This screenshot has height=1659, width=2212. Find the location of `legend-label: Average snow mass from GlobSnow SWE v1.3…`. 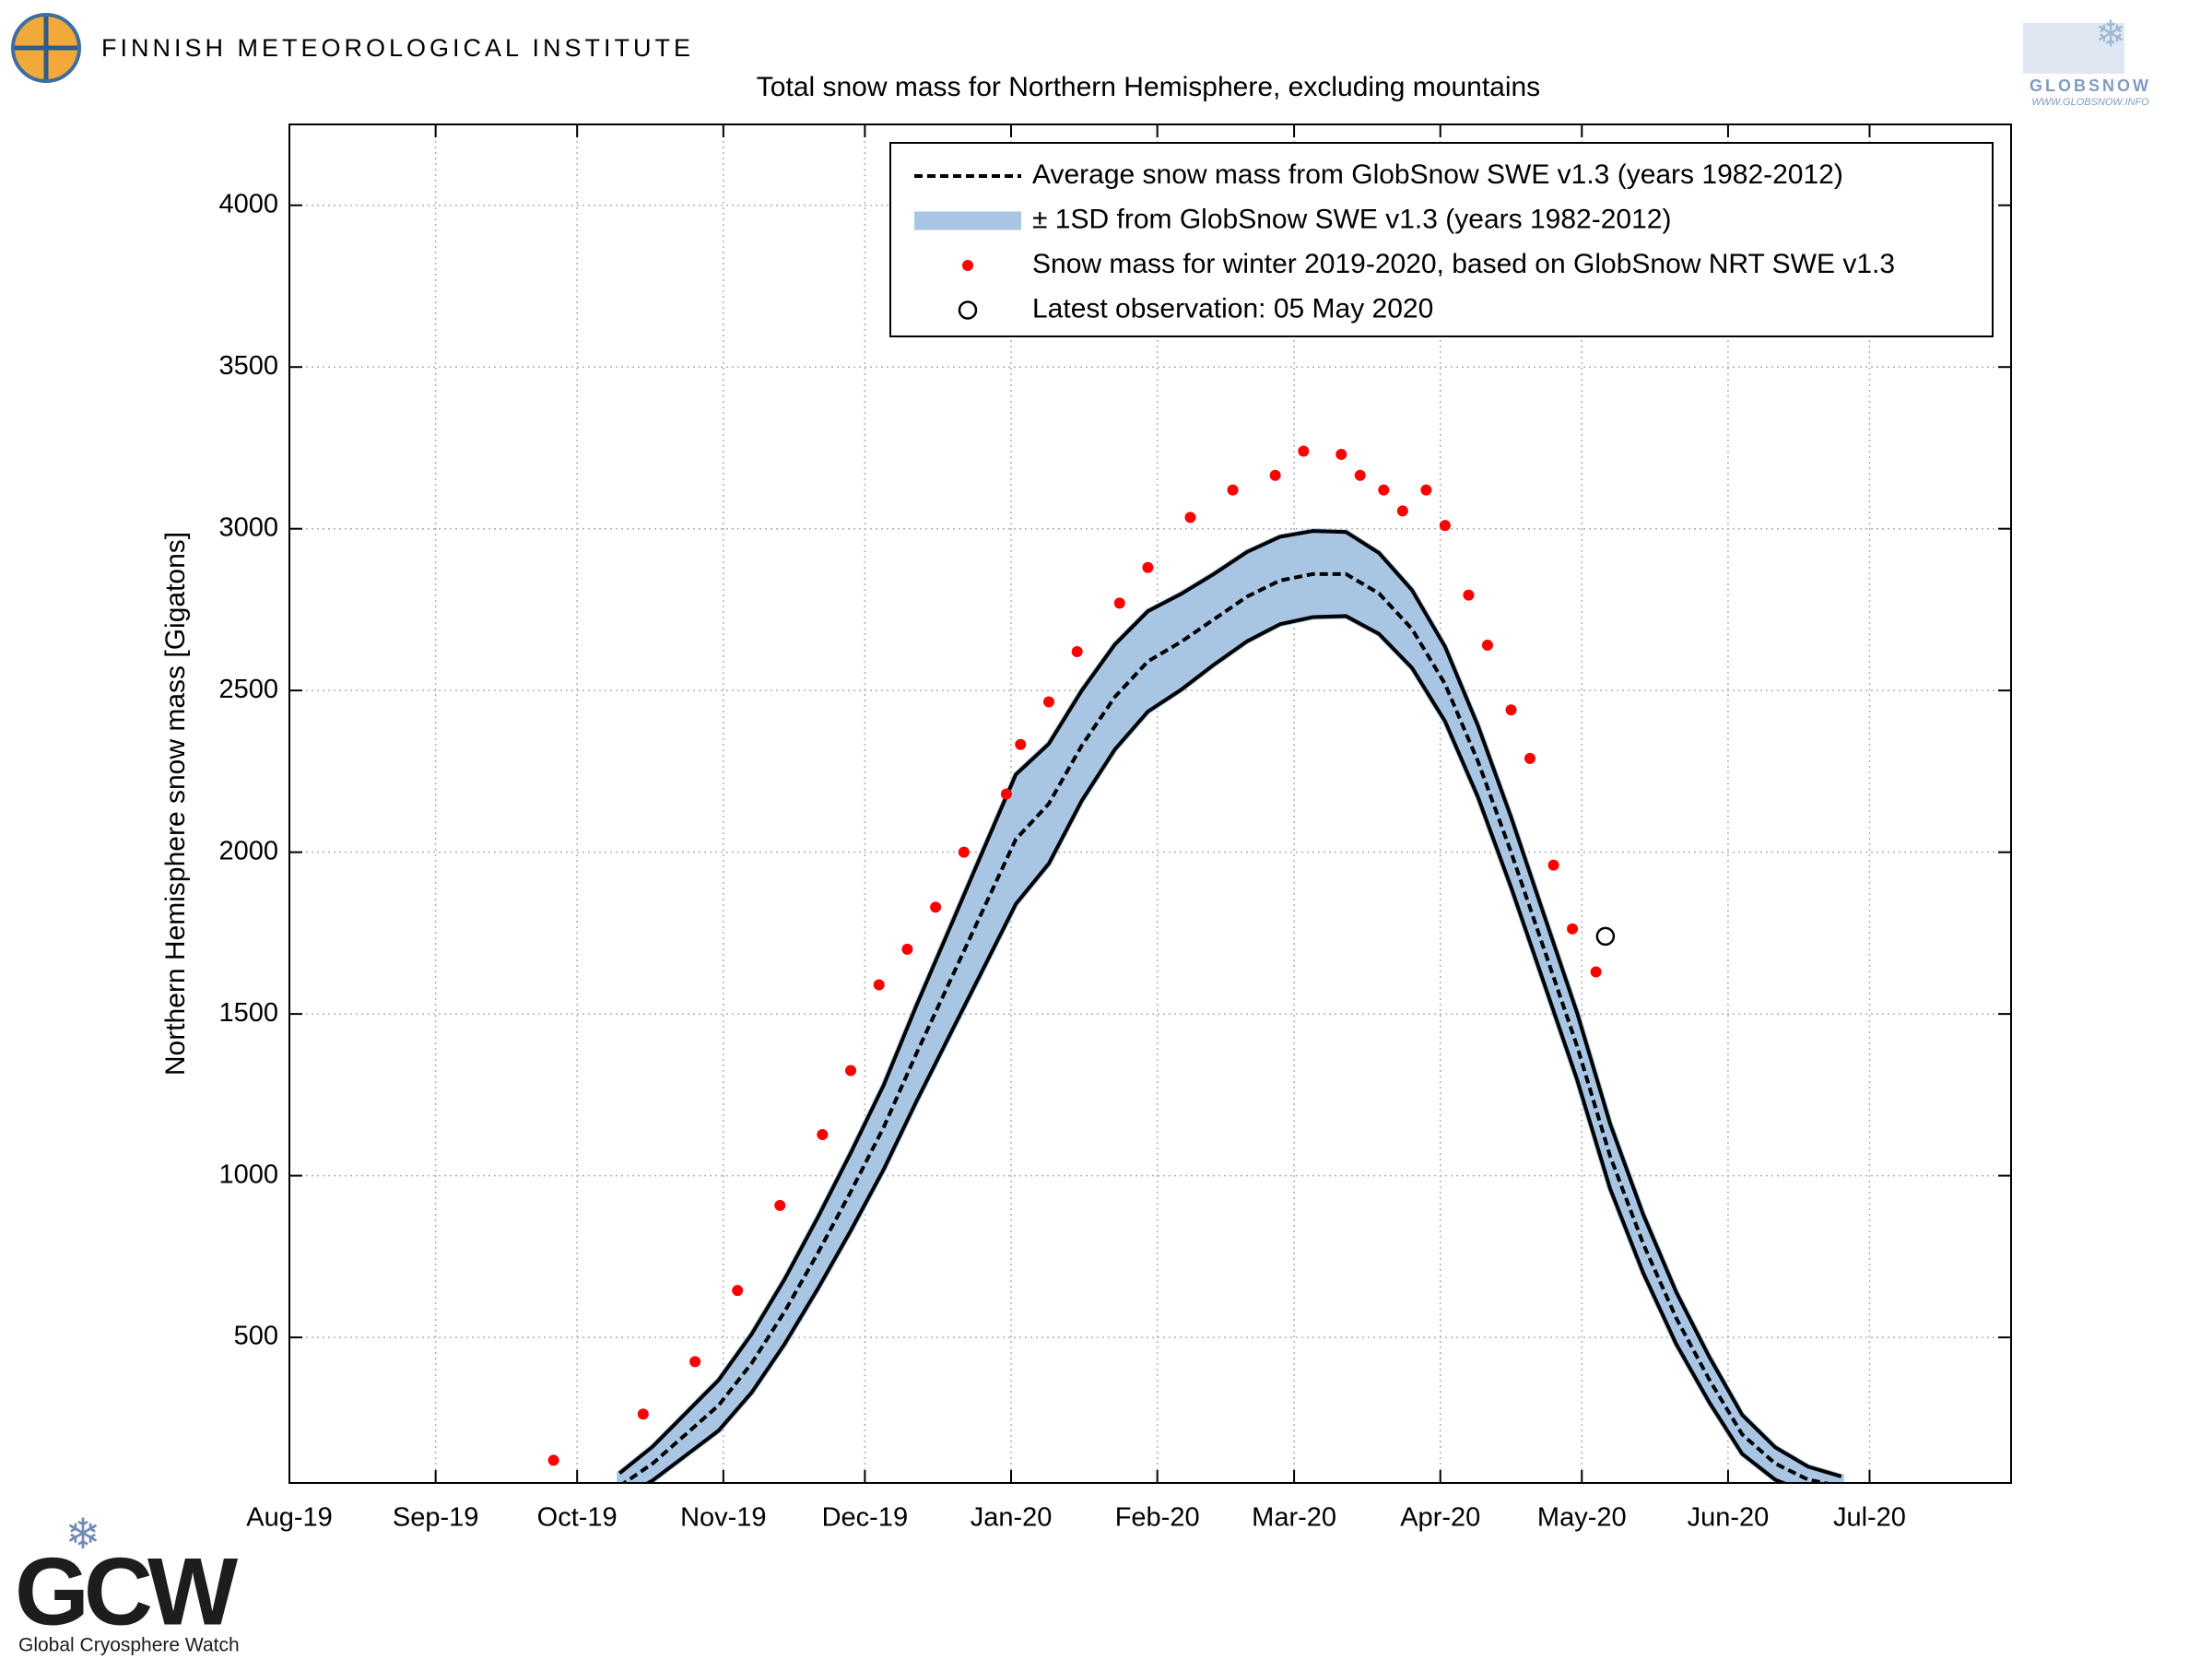

legend-label: Average snow mass from GlobSnow SWE v1.3… is located at coordinates (1437, 174).